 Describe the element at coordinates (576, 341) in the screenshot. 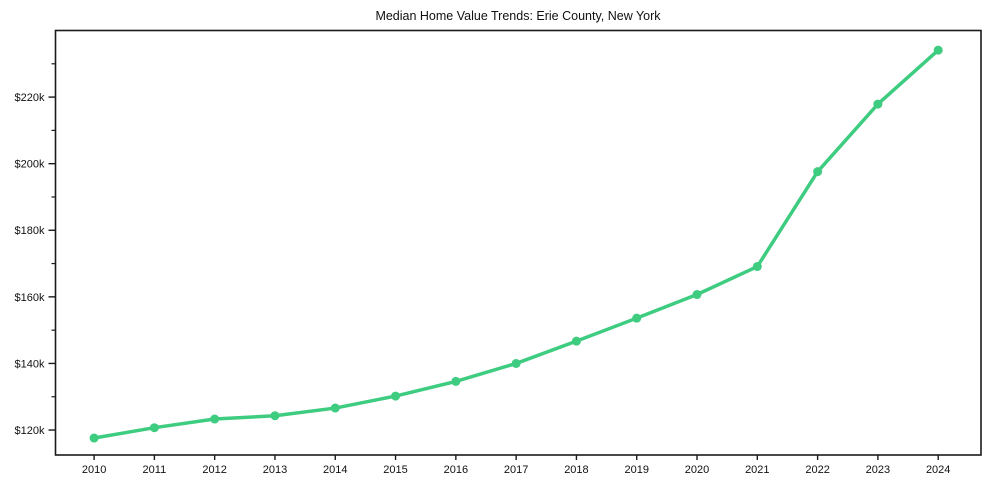

I see `data-point-2018` at that location.